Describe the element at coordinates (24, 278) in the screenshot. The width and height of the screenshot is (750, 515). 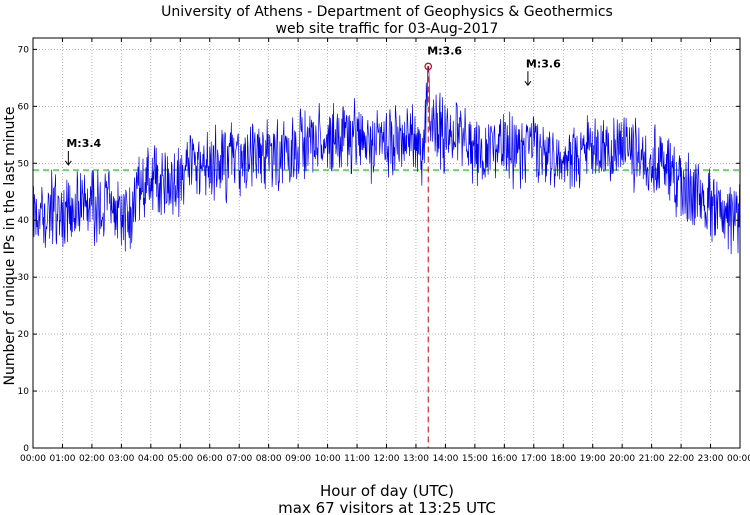
I see `y-tick-label: 30` at that location.